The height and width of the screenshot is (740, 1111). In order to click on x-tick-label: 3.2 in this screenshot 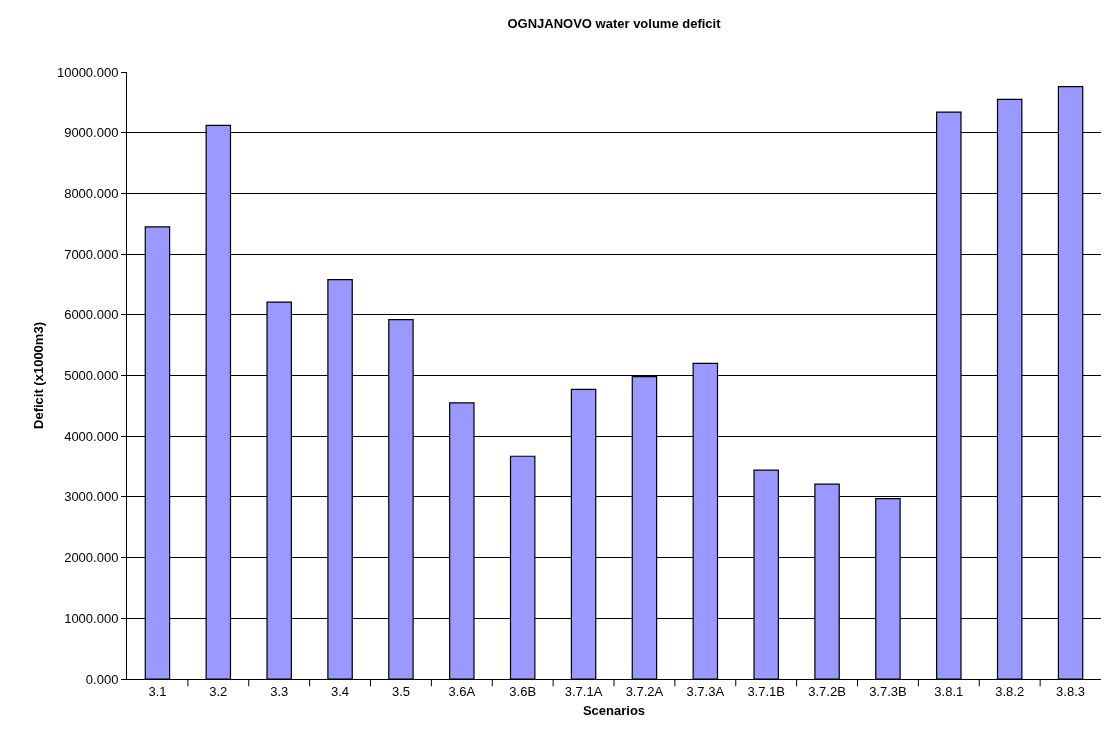, I will do `click(218, 691)`.